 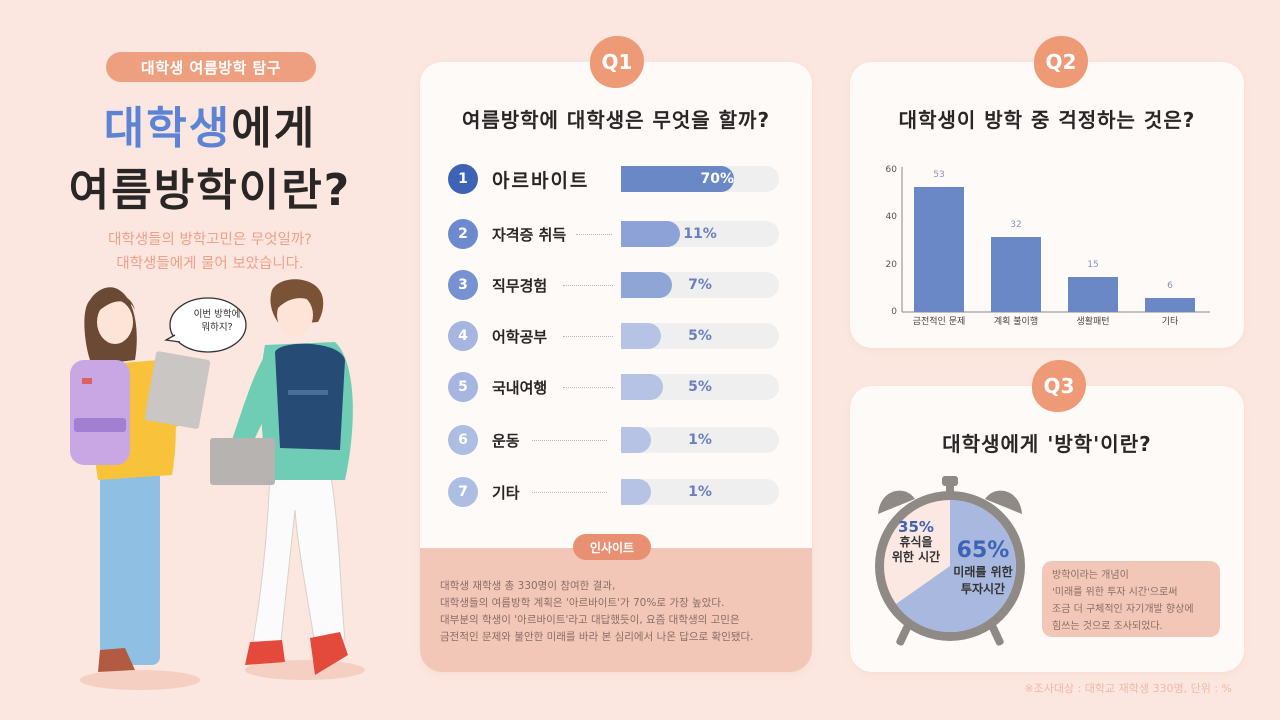 I want to click on rank-row-2: 2 자격증 취득 11%, so click(x=618, y=234).